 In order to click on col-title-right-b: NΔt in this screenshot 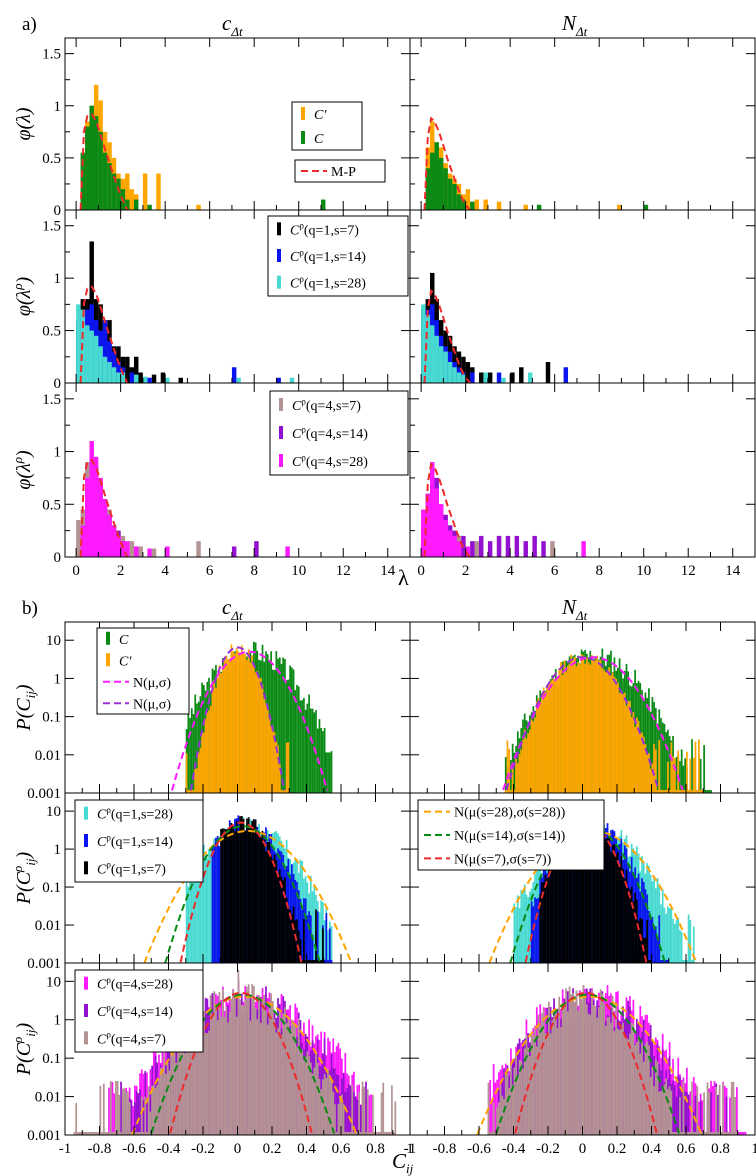, I will do `click(574, 609)`.